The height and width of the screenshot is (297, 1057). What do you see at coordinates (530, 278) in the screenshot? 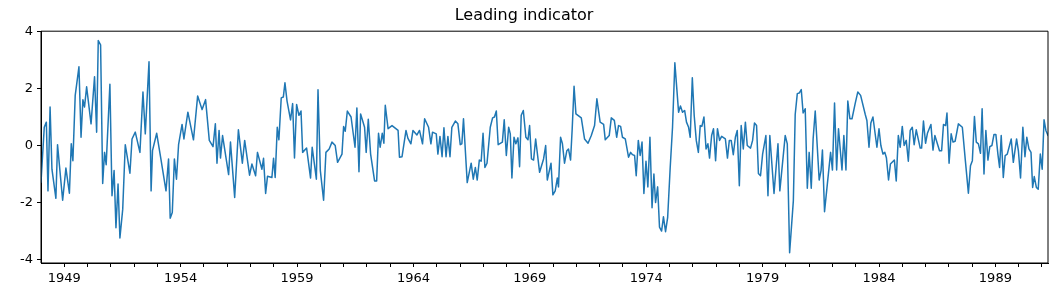
I see `x-tick-label: 1969` at bounding box center [530, 278].